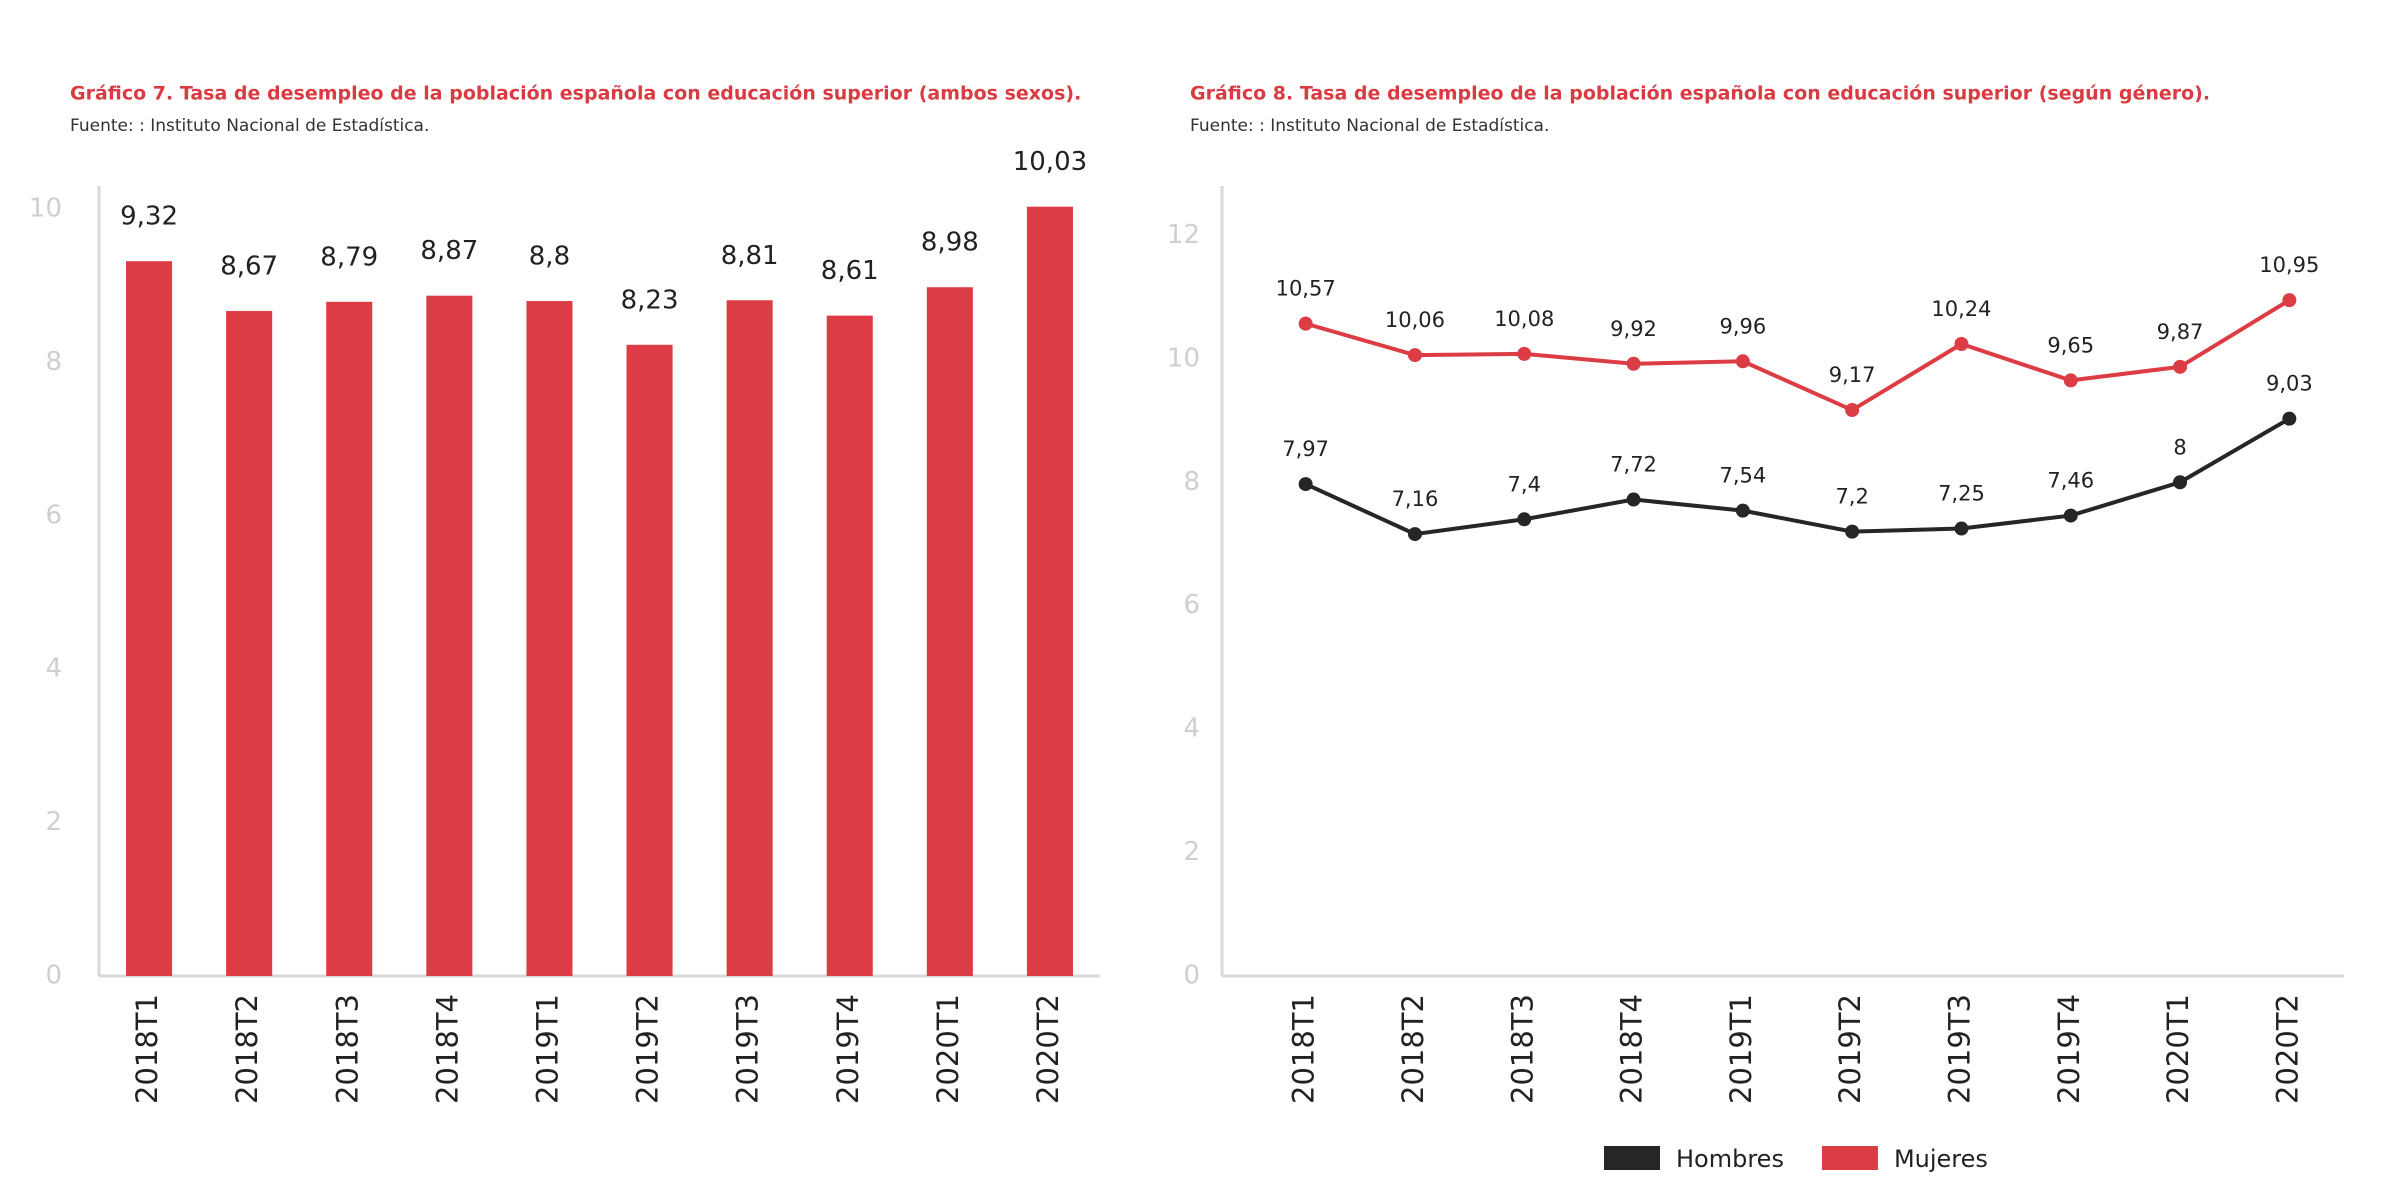  I want to click on legend-label: Mujeres, so click(1941, 1159).